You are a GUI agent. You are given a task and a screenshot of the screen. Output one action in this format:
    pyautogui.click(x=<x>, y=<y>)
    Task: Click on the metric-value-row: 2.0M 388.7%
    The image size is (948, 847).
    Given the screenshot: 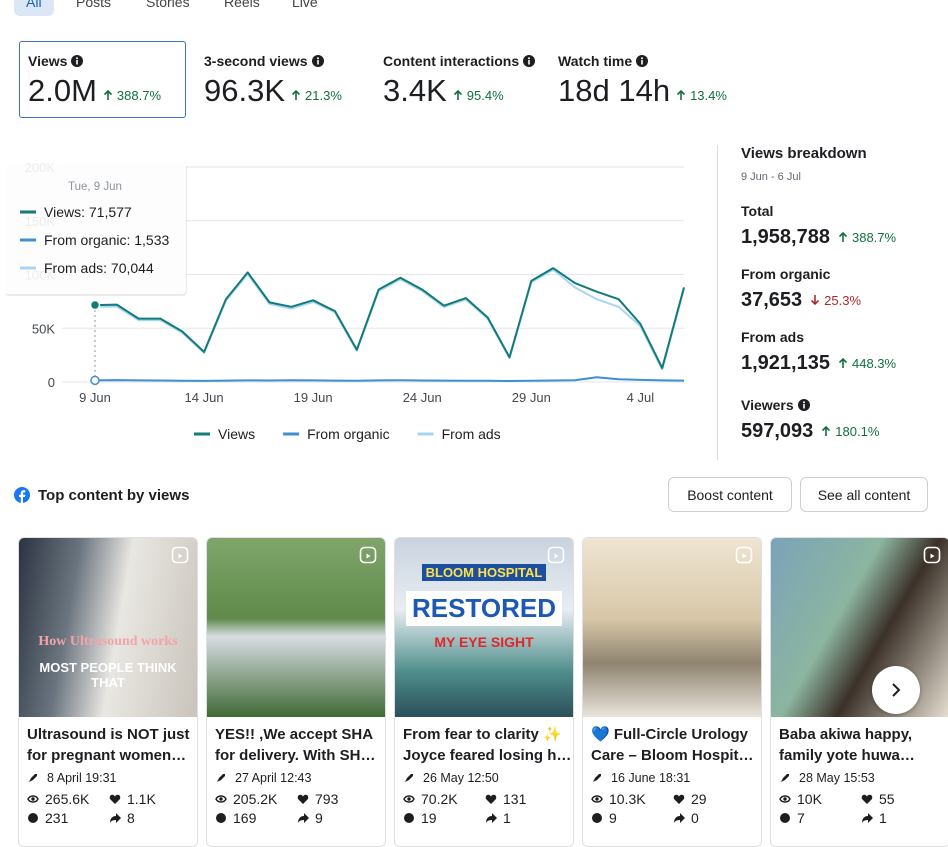 What is the action you would take?
    pyautogui.click(x=102, y=91)
    